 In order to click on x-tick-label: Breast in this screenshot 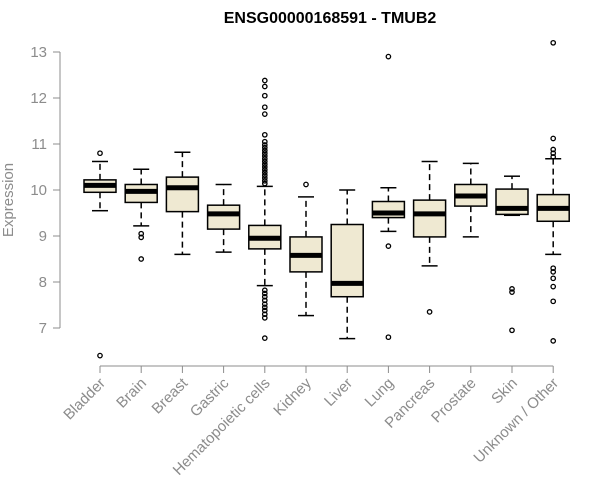, I will do `click(170, 395)`.